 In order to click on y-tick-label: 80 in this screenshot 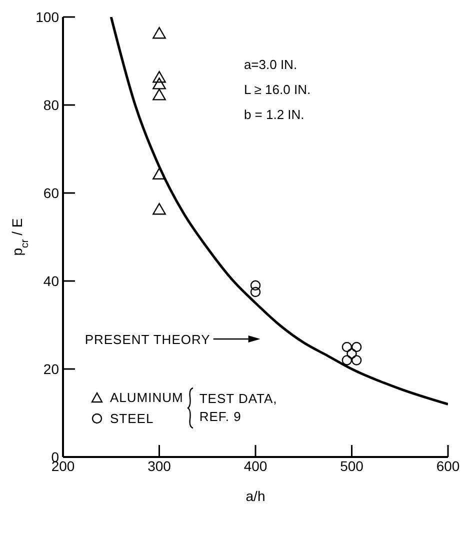, I will do `click(51, 104)`.